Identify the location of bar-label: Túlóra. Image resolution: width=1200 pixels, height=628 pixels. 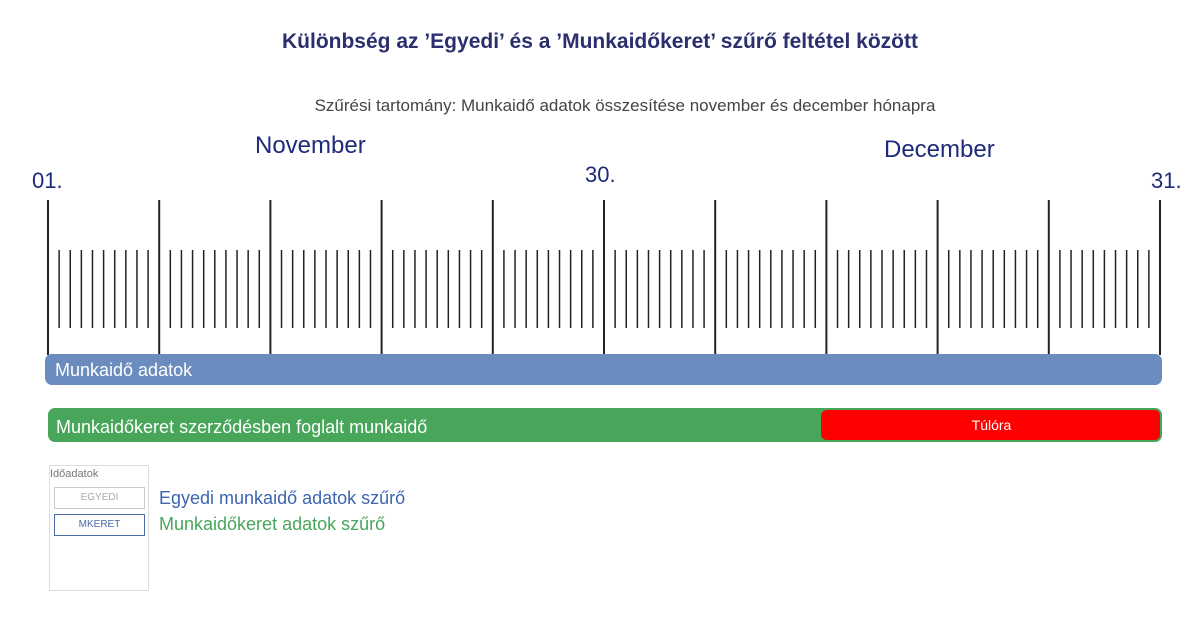
(991, 425).